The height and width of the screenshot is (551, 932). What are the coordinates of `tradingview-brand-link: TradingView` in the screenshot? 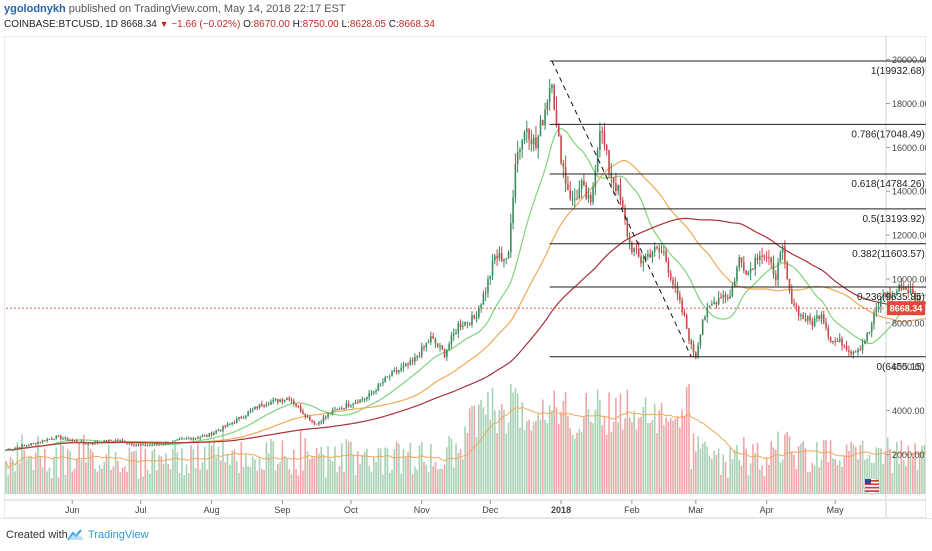 It's located at (118, 535).